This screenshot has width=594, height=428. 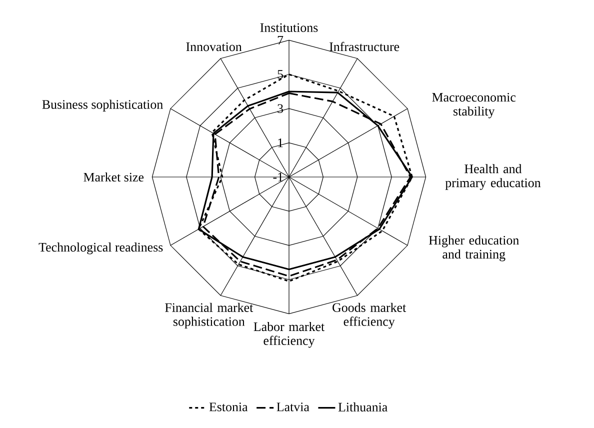 I want to click on legend-label: Lithuania, so click(x=363, y=407).